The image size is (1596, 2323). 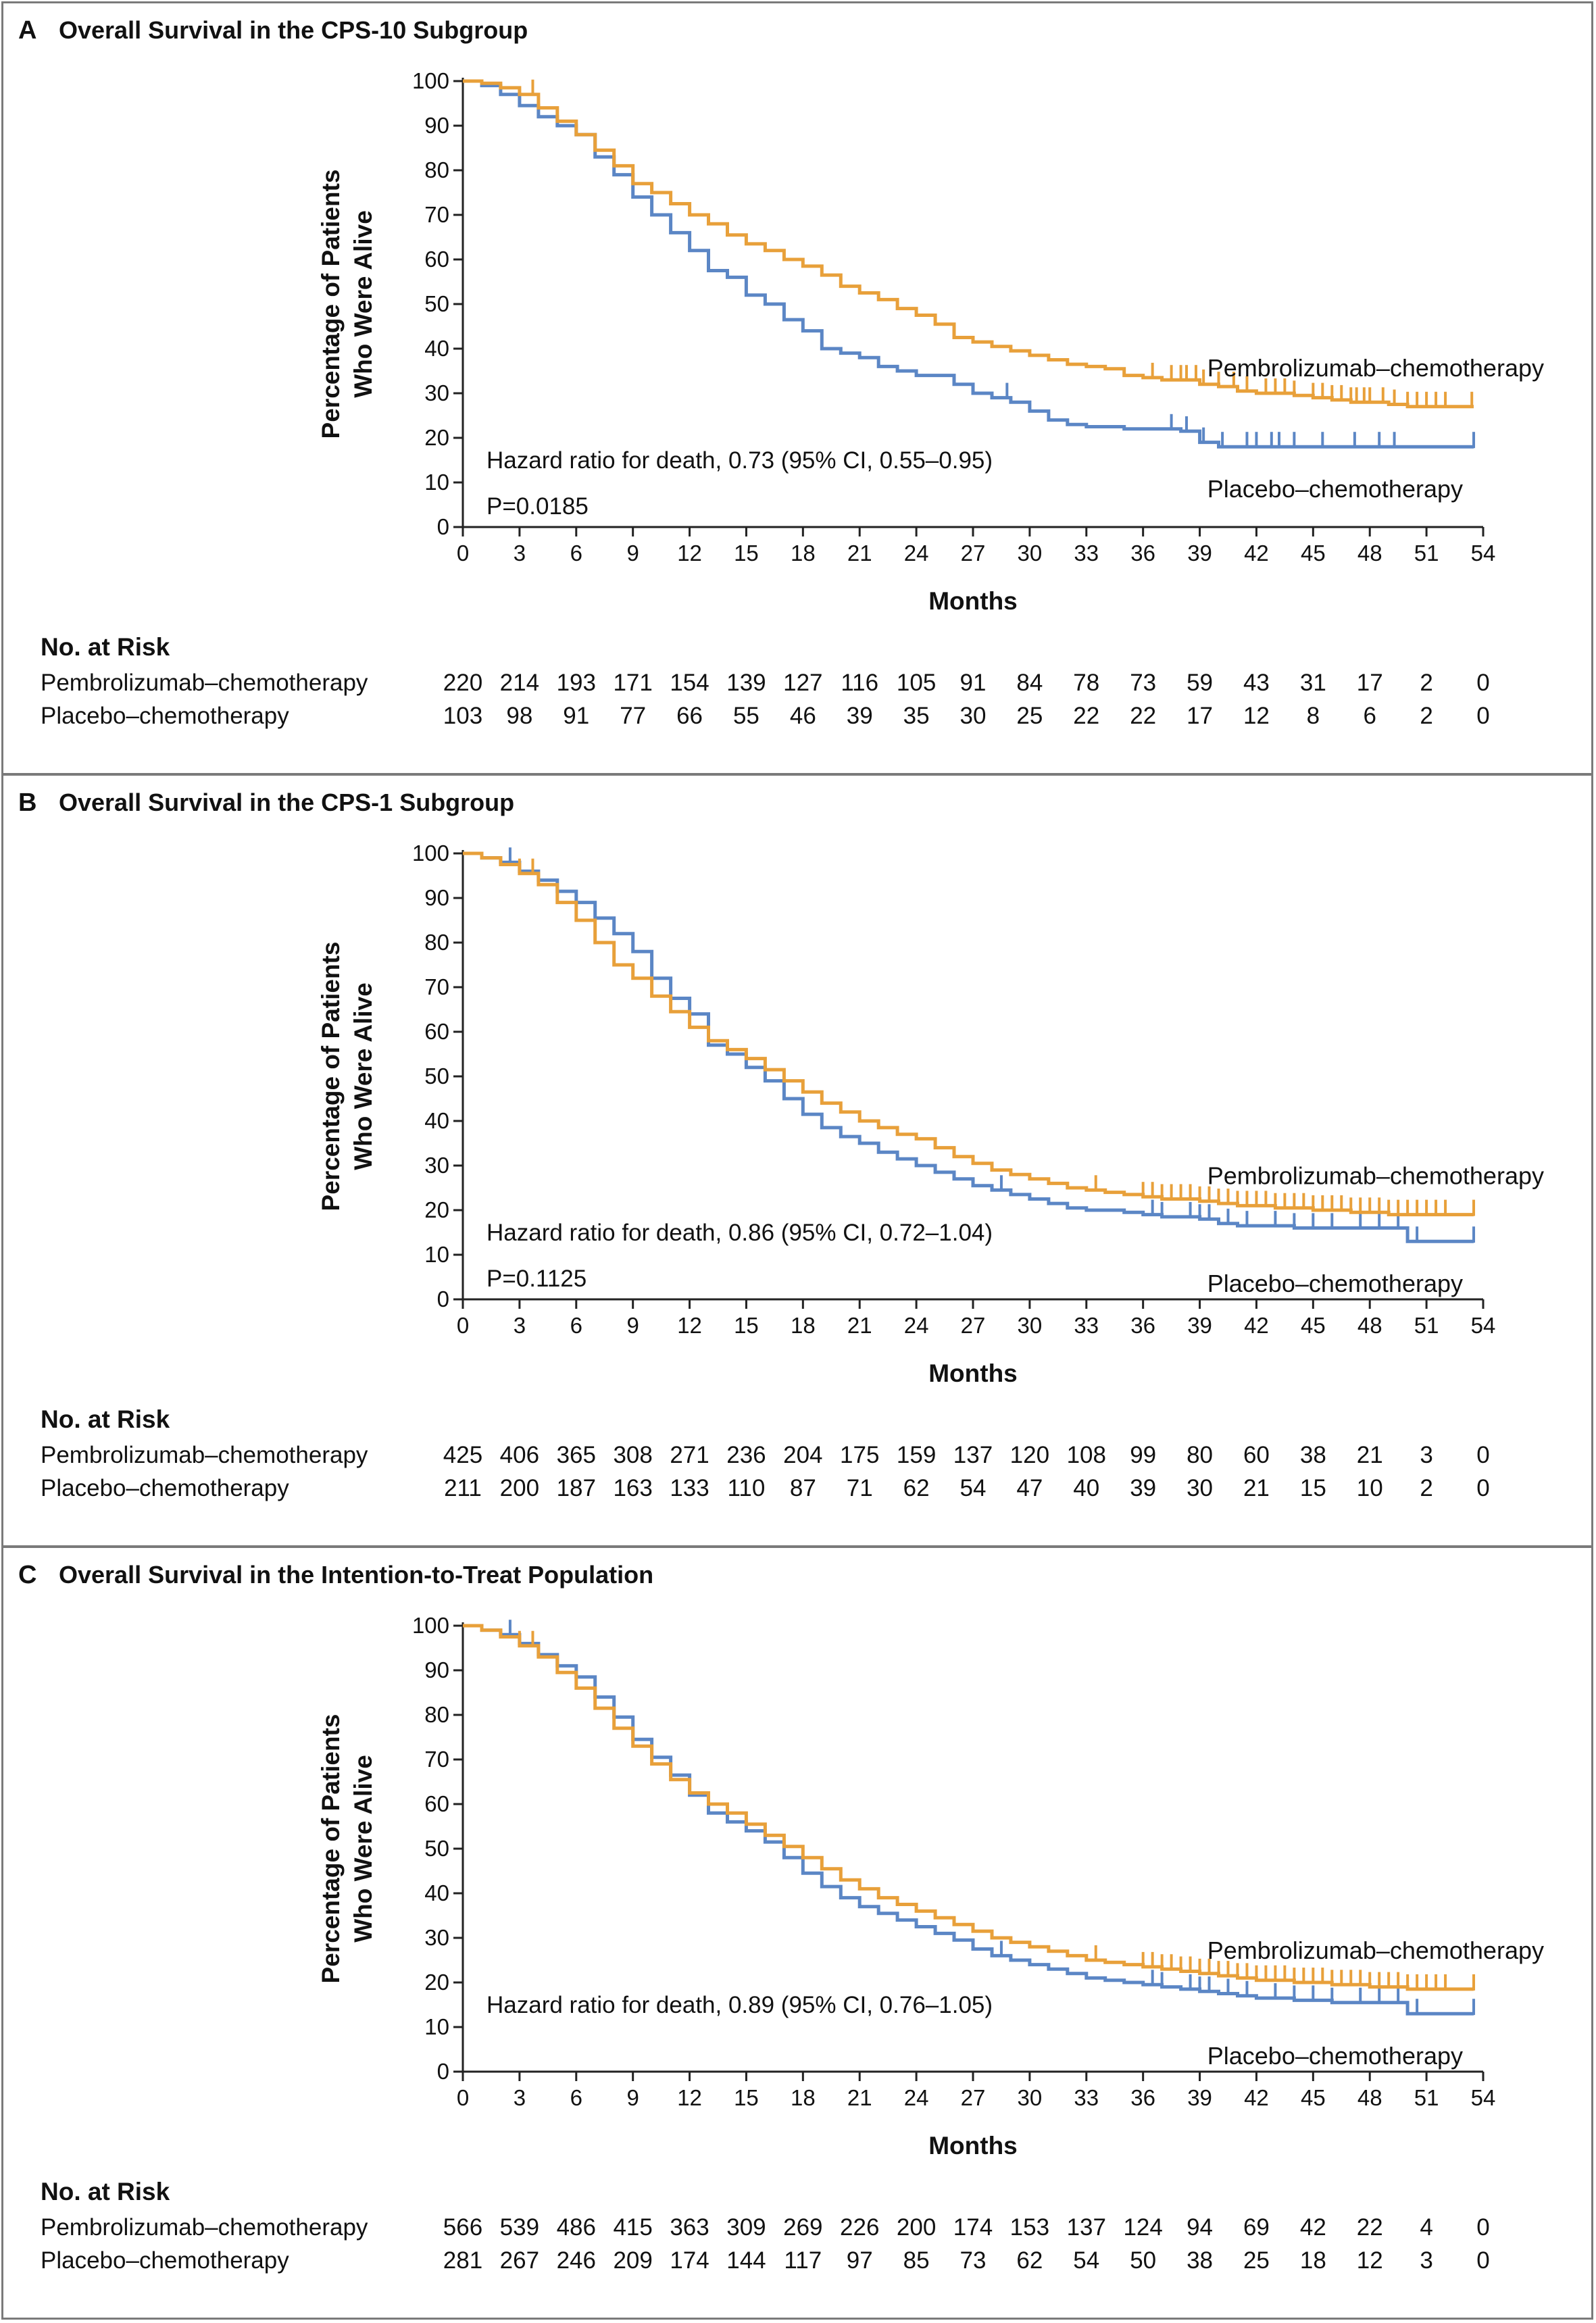 What do you see at coordinates (1257, 1488) in the screenshot?
I see `risk-number-placebo: 21` at bounding box center [1257, 1488].